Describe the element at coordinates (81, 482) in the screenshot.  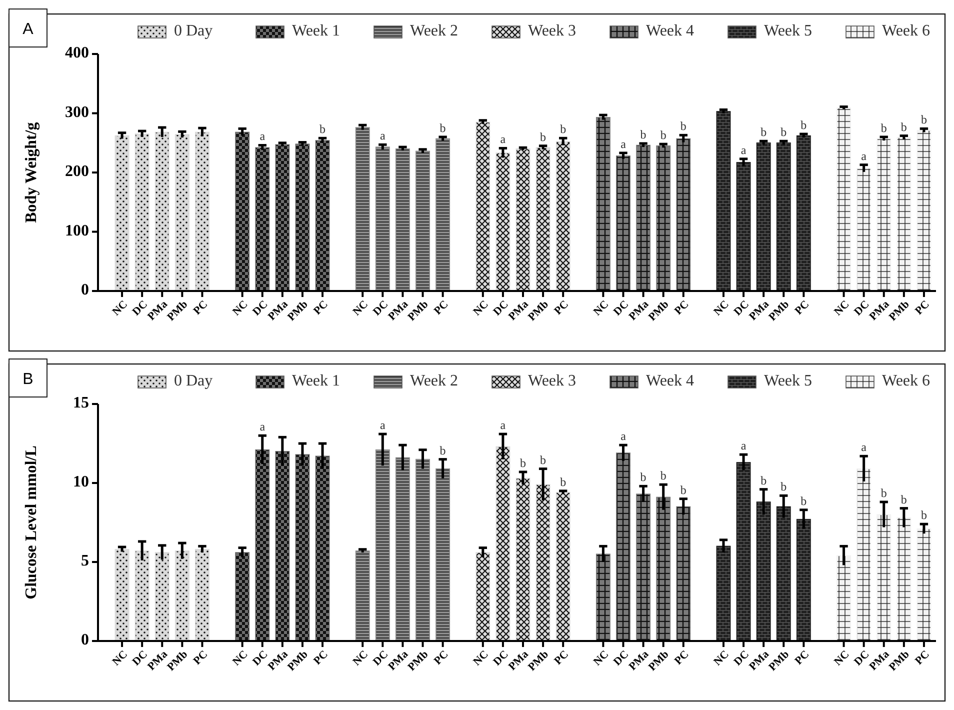
I see `y-tick-label: 10` at that location.